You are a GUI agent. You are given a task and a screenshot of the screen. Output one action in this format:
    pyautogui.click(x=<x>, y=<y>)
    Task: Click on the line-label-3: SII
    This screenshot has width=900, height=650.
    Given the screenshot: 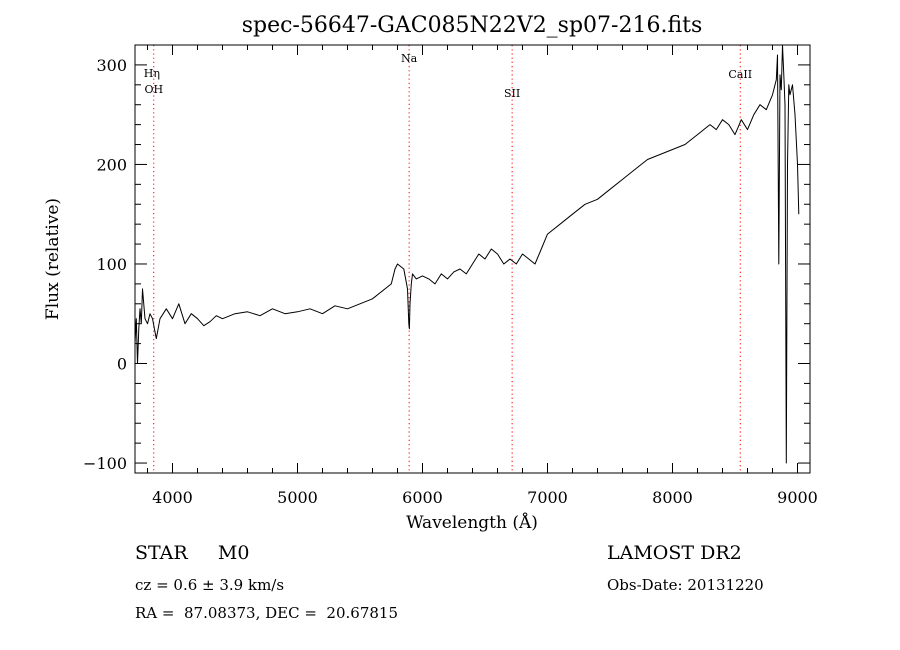 What is the action you would take?
    pyautogui.click(x=512, y=93)
    